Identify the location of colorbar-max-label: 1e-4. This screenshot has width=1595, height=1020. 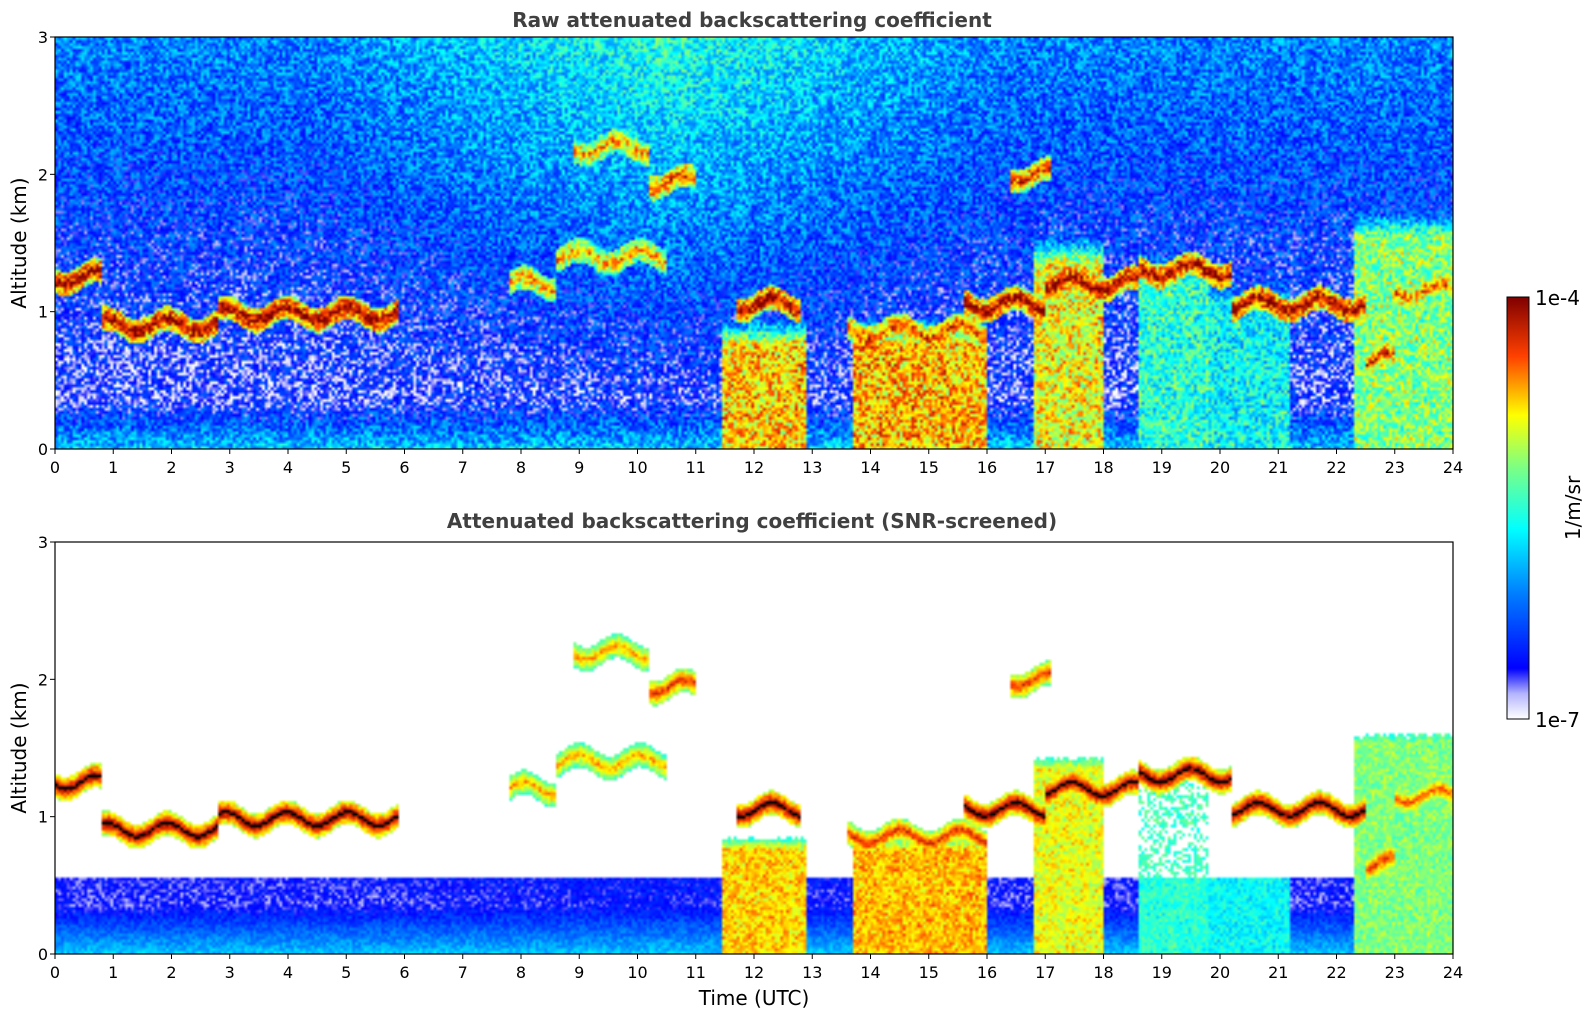
(1557, 298).